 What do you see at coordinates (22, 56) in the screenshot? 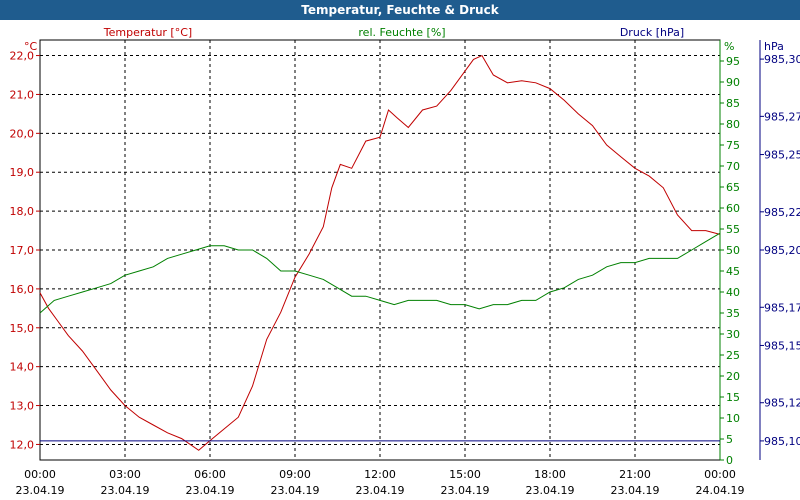
I see `y-tick-temperature: 22,0` at bounding box center [22, 56].